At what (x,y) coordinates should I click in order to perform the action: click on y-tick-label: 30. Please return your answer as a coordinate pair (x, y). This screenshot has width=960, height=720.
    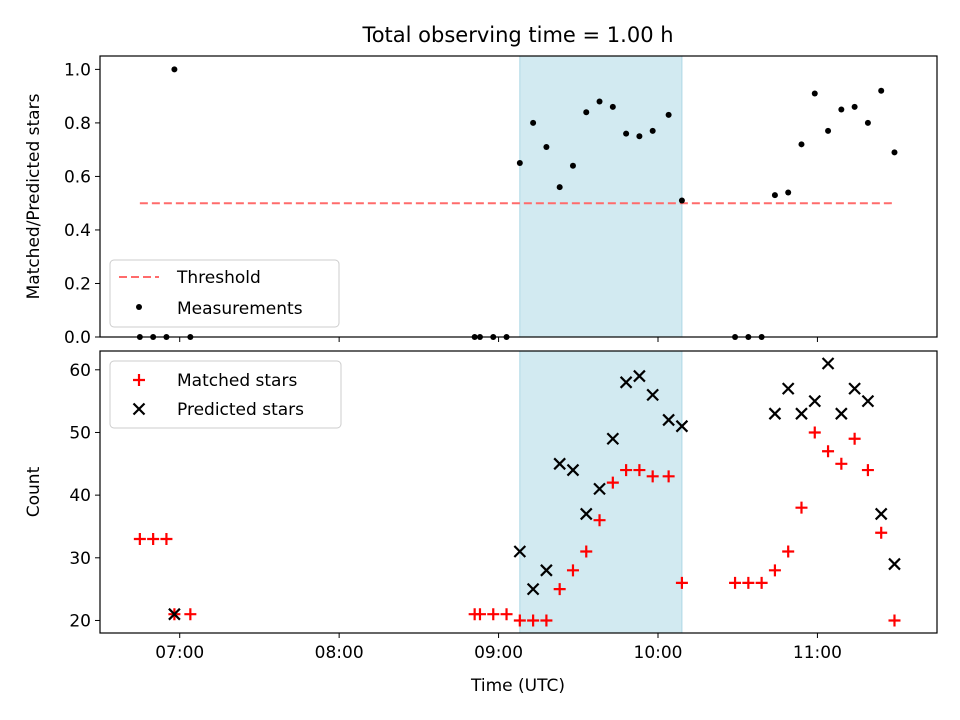
    Looking at the image, I should click on (80, 559).